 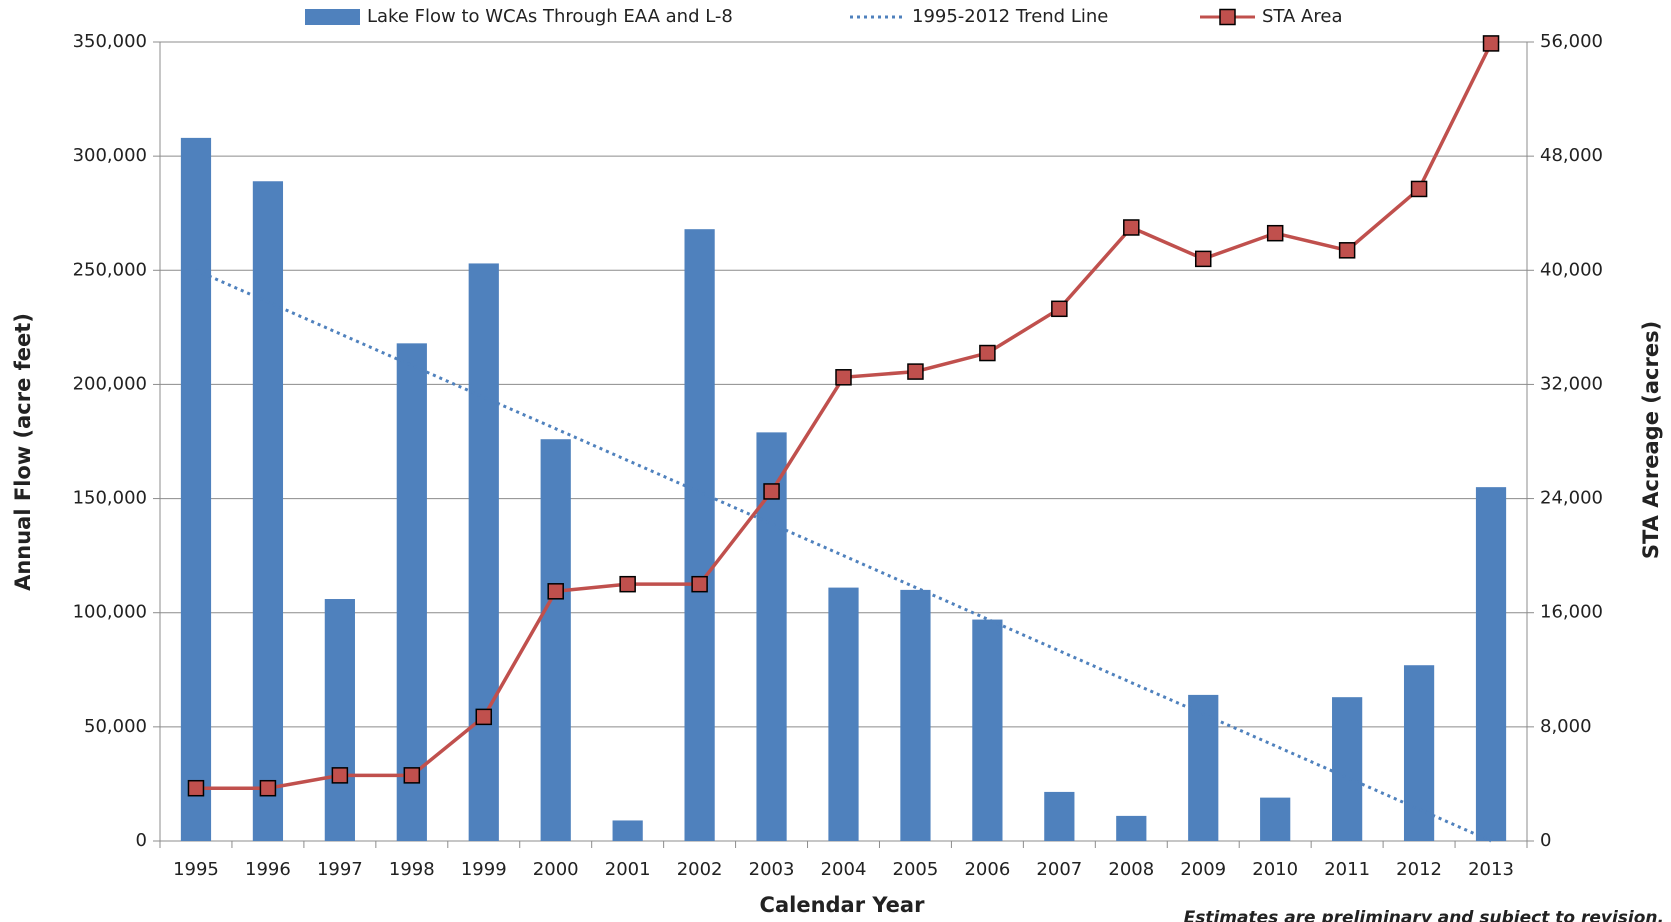 What do you see at coordinates (1571, 498) in the screenshot?
I see `y2-tick-label: 24,000` at bounding box center [1571, 498].